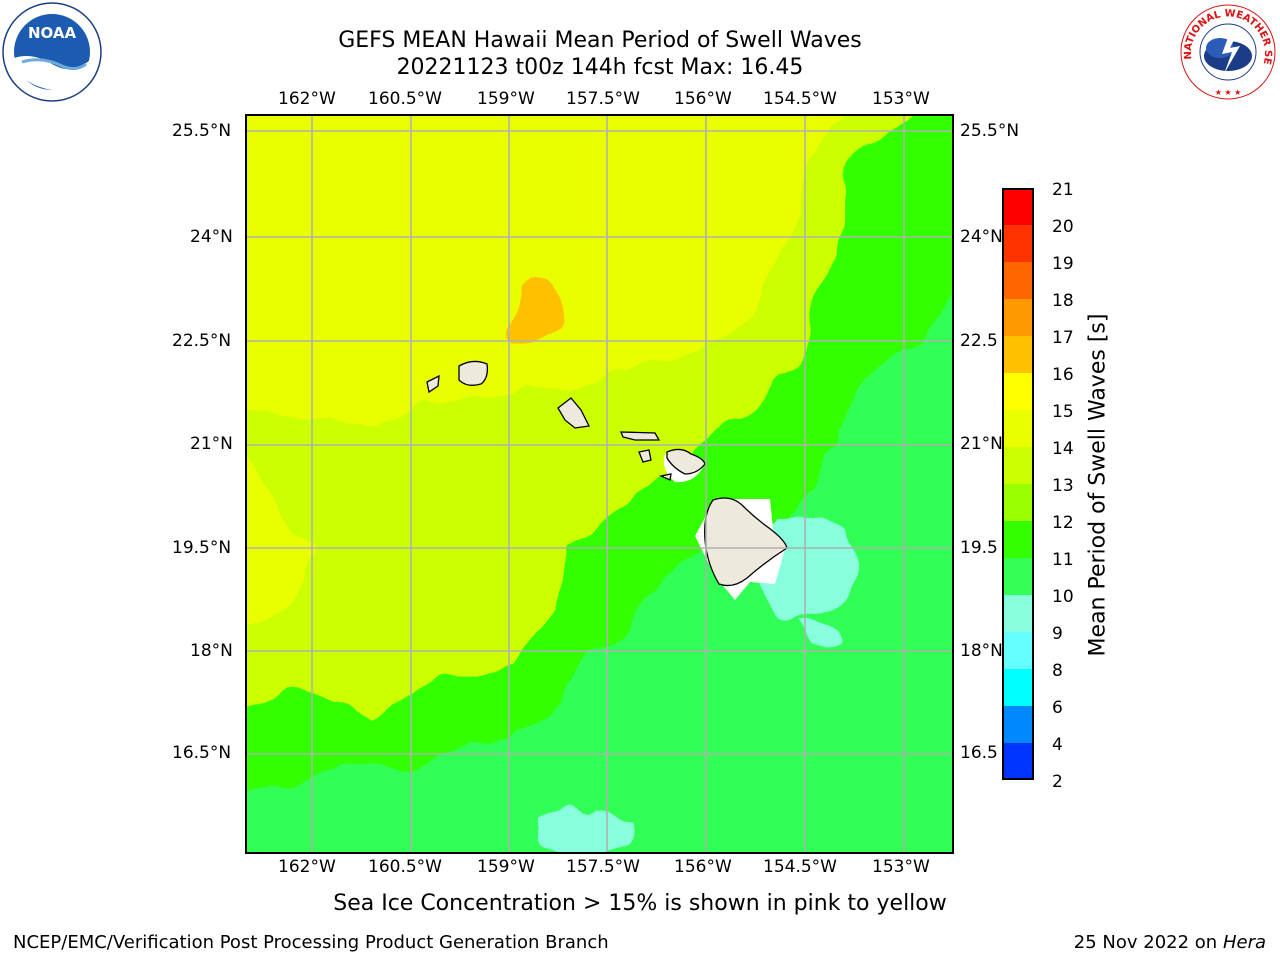  What do you see at coordinates (603, 867) in the screenshot?
I see `lon-label-bottom: 157.5°W` at bounding box center [603, 867].